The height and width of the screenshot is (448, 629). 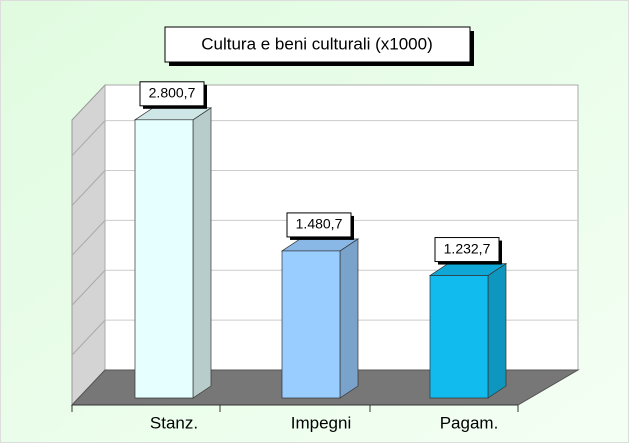 I want to click on value-label: 1.480,7, so click(x=319, y=224).